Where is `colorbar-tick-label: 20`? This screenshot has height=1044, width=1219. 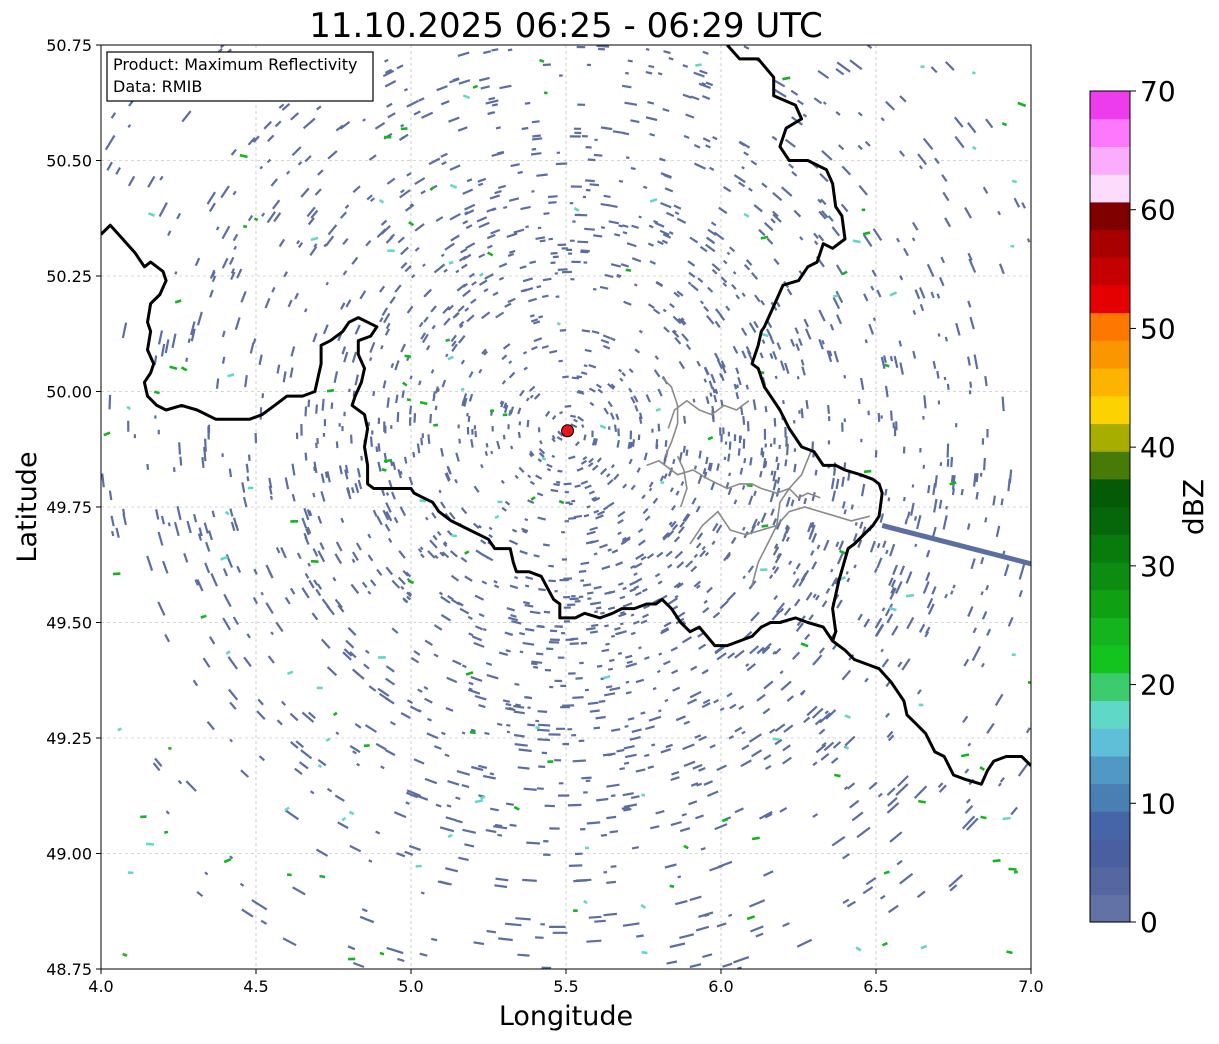
colorbar-tick-label: 20 is located at coordinates (1158, 685).